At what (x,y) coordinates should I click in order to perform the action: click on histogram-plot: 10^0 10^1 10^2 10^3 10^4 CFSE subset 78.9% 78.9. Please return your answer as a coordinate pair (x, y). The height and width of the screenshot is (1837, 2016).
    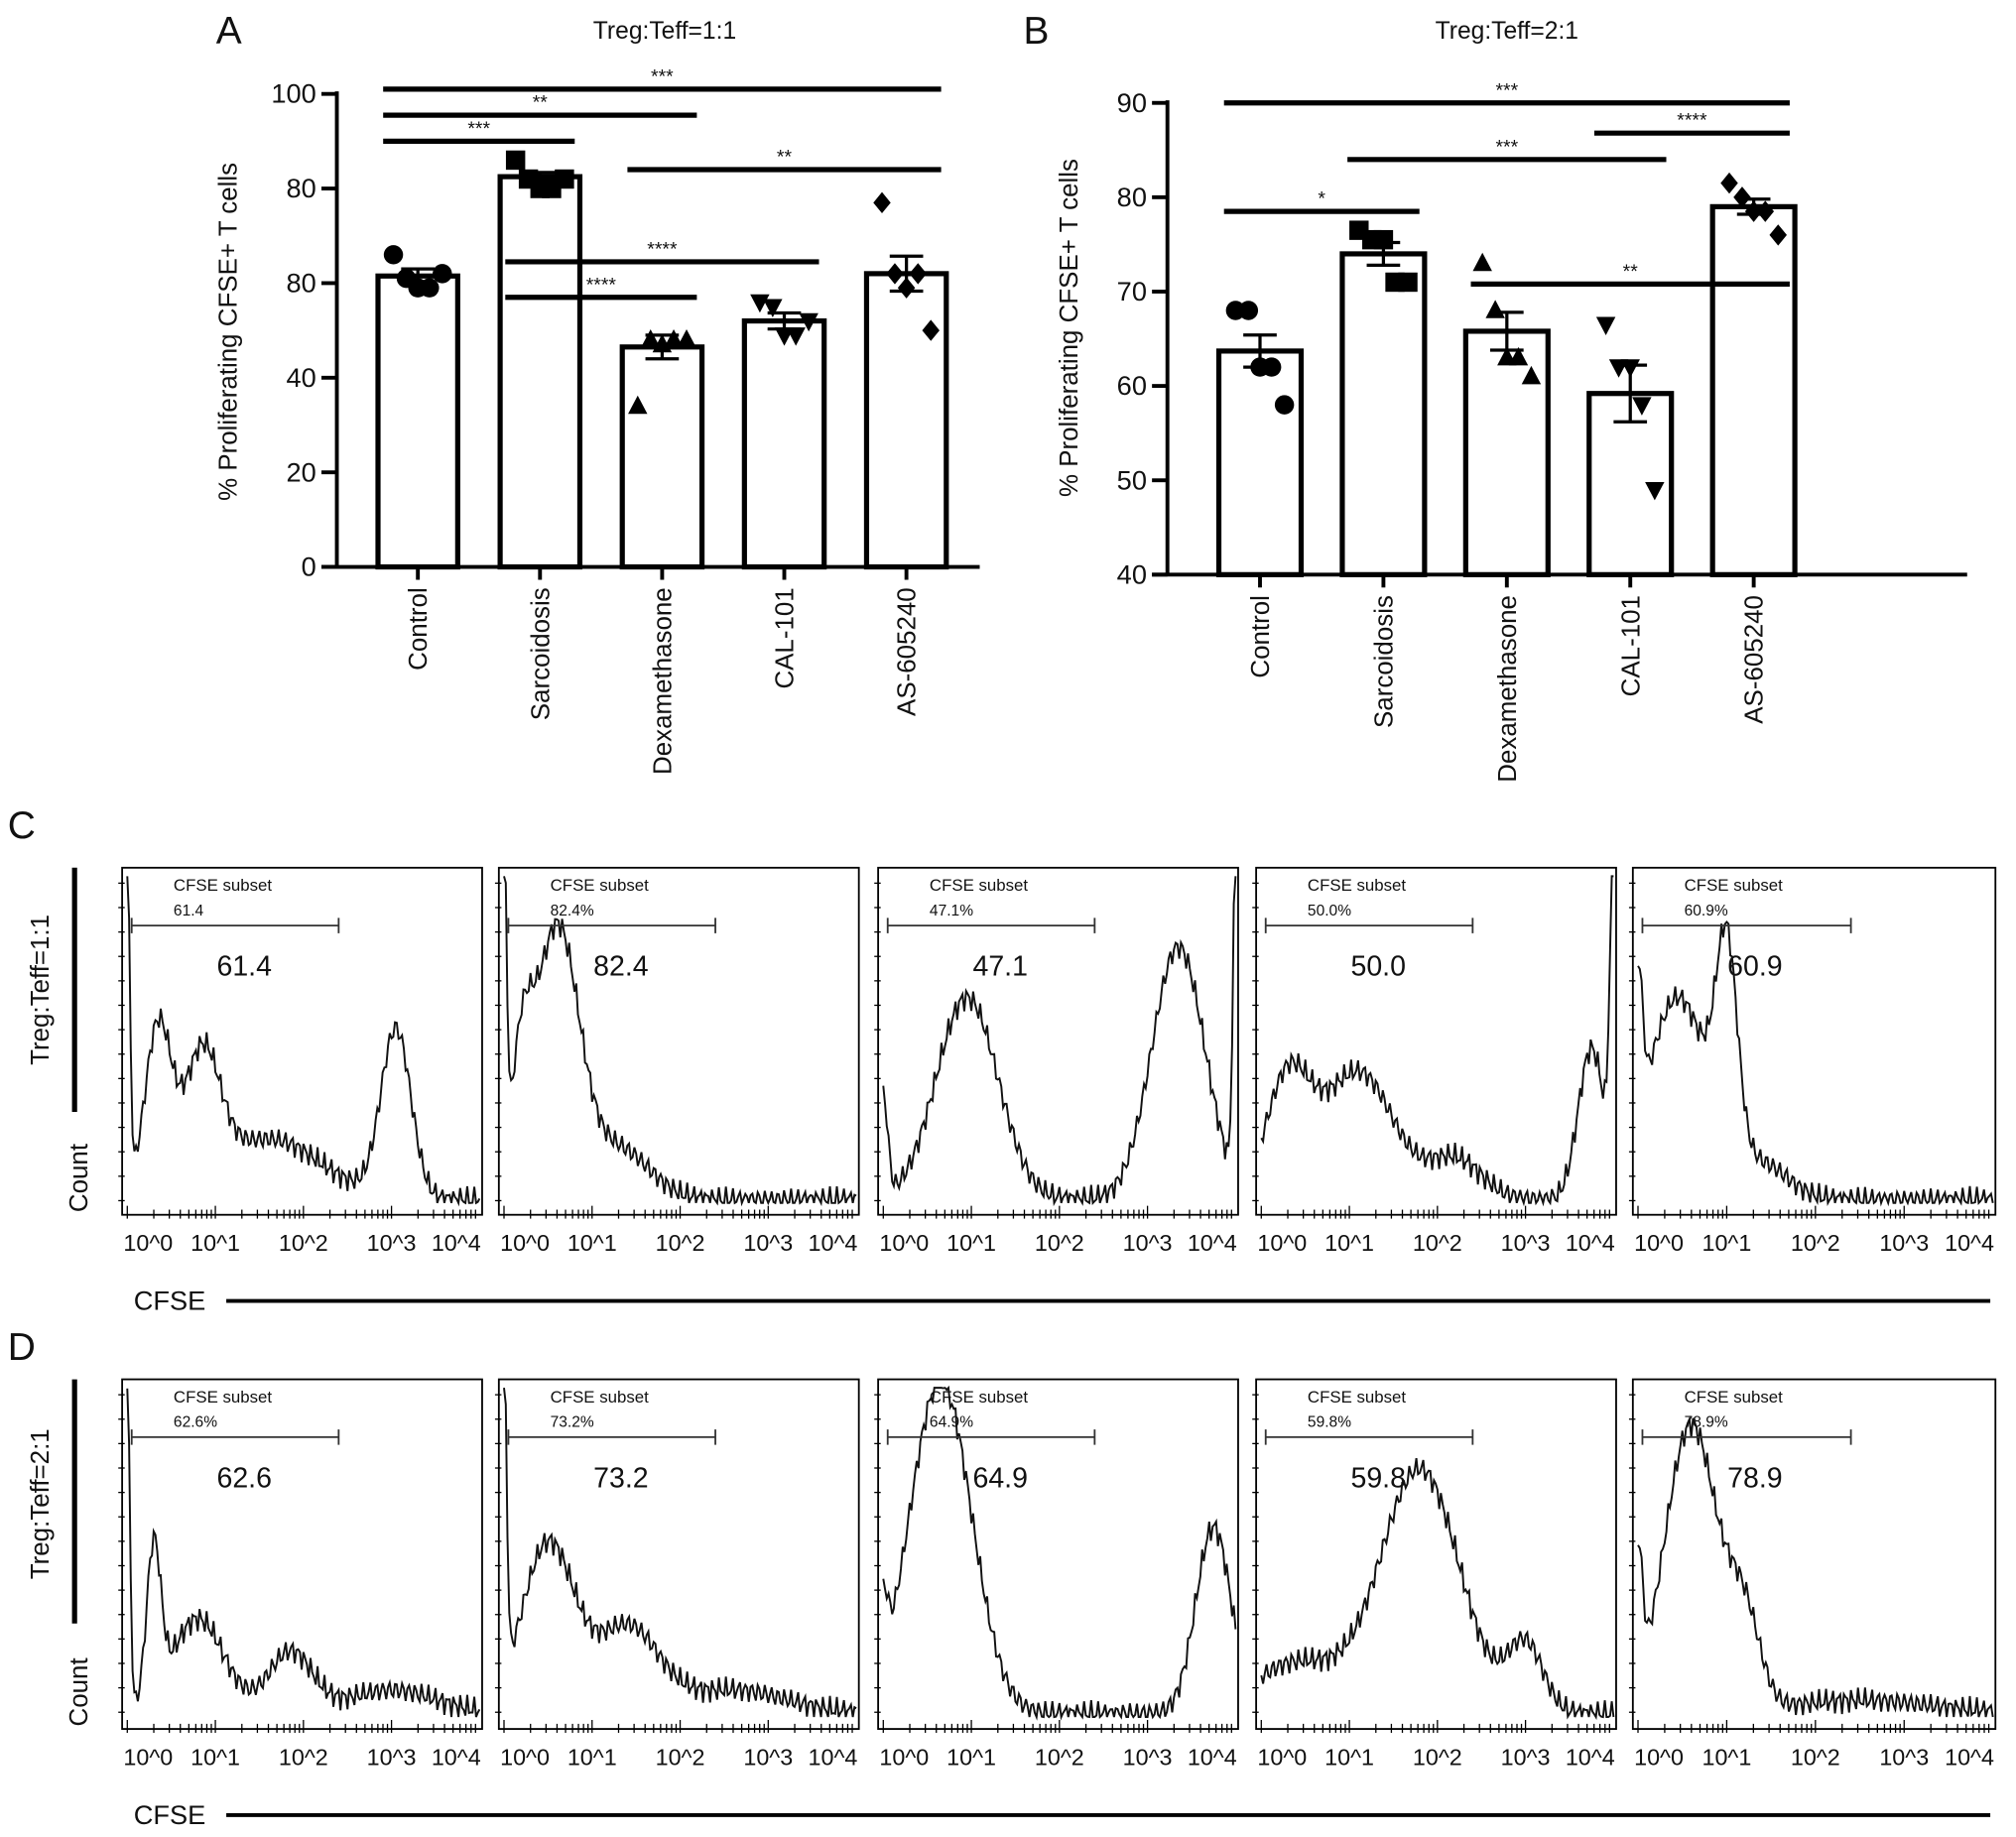
    Looking at the image, I should click on (1812, 1574).